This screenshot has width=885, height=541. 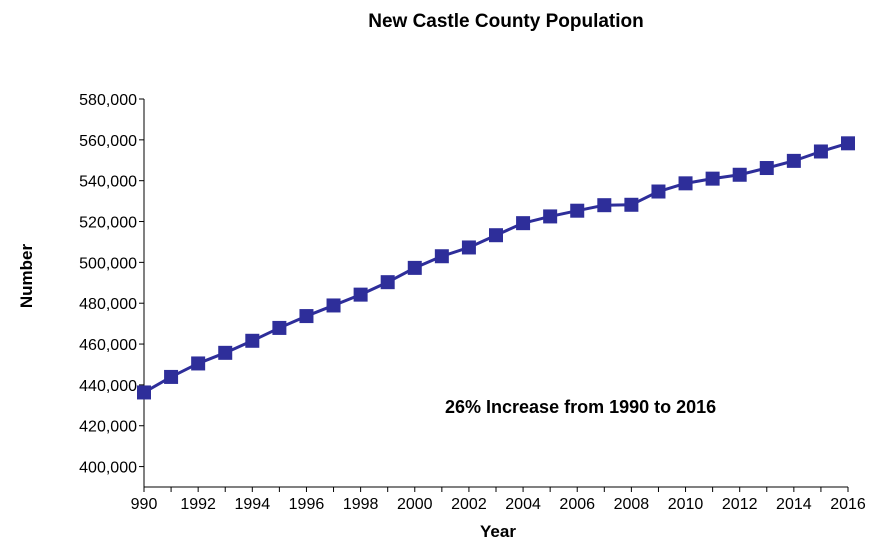 What do you see at coordinates (253, 504) in the screenshot?
I see `x-tick-label: 1994` at bounding box center [253, 504].